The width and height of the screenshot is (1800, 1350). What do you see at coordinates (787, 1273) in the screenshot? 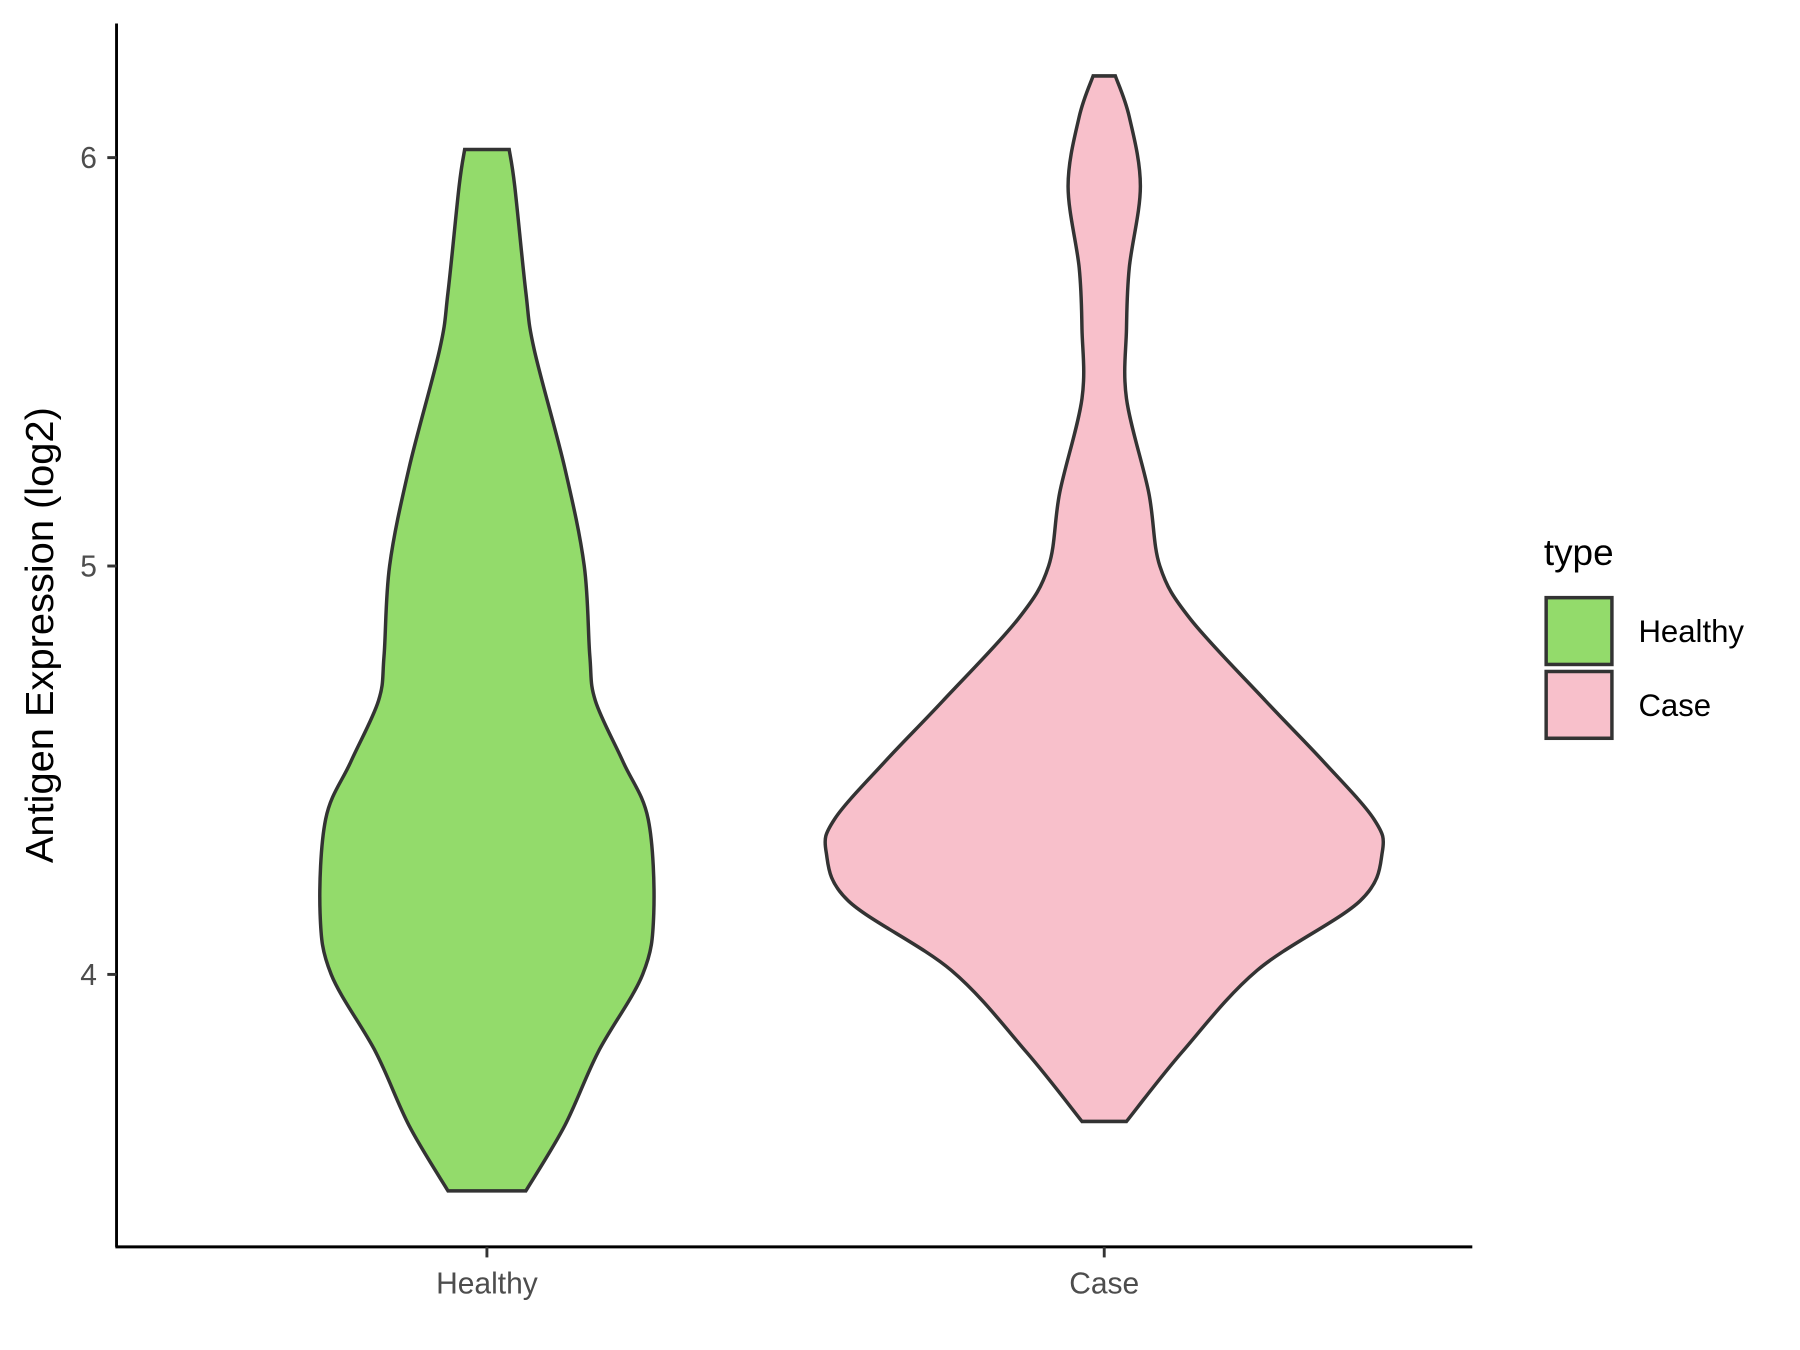
I see `x-ticks: Healthy Case` at bounding box center [787, 1273].